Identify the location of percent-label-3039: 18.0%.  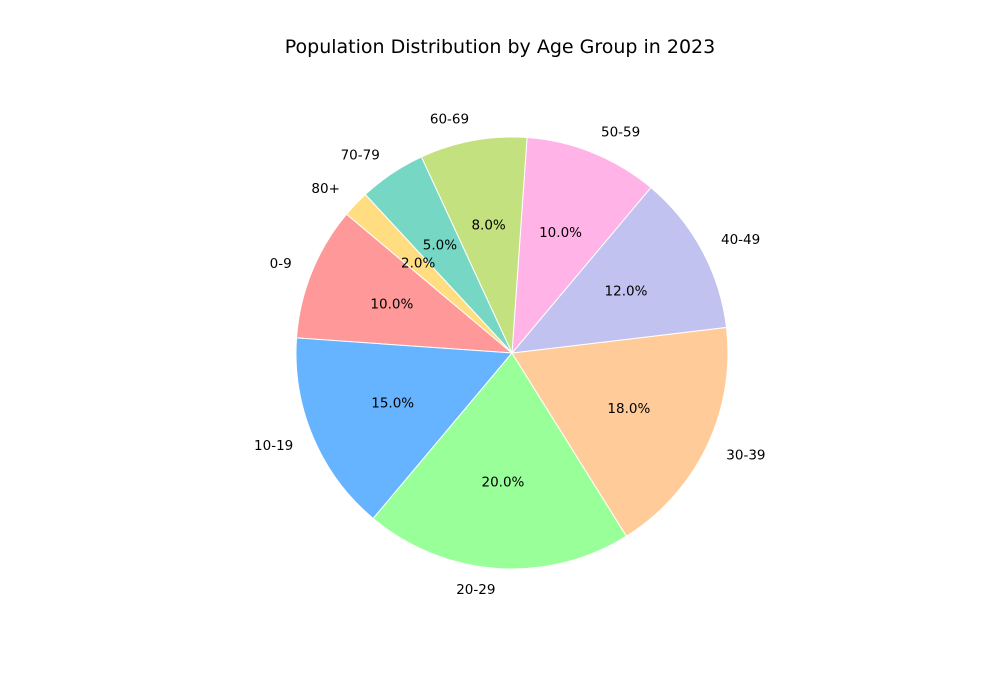
(628, 409).